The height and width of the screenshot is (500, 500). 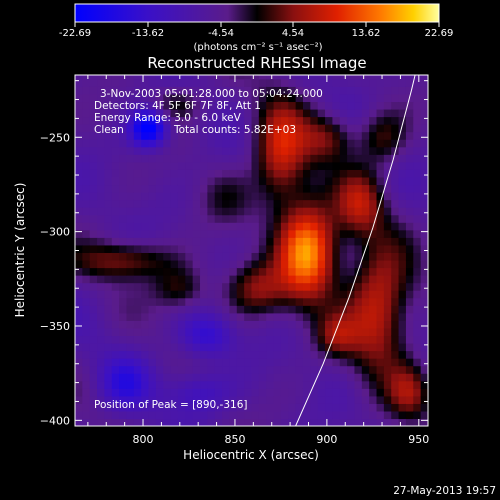 I want to click on annotation-total-counts: Total counts: 5.82E+03, so click(x=234, y=130).